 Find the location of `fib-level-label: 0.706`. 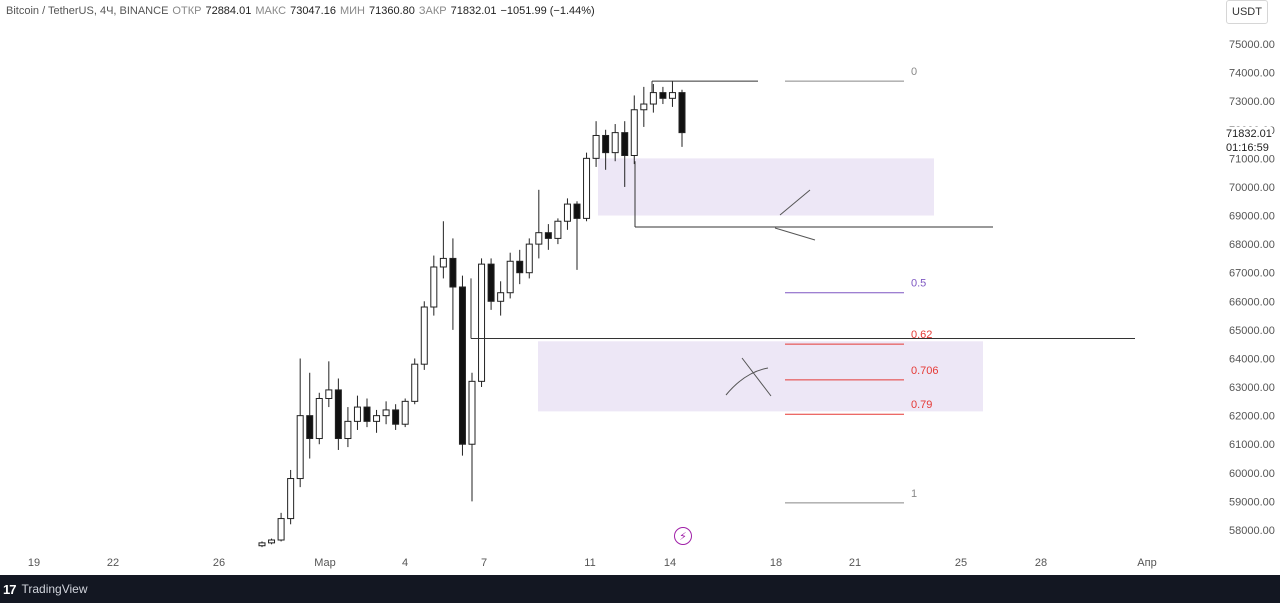

fib-level-label: 0.706 is located at coordinates (925, 371).